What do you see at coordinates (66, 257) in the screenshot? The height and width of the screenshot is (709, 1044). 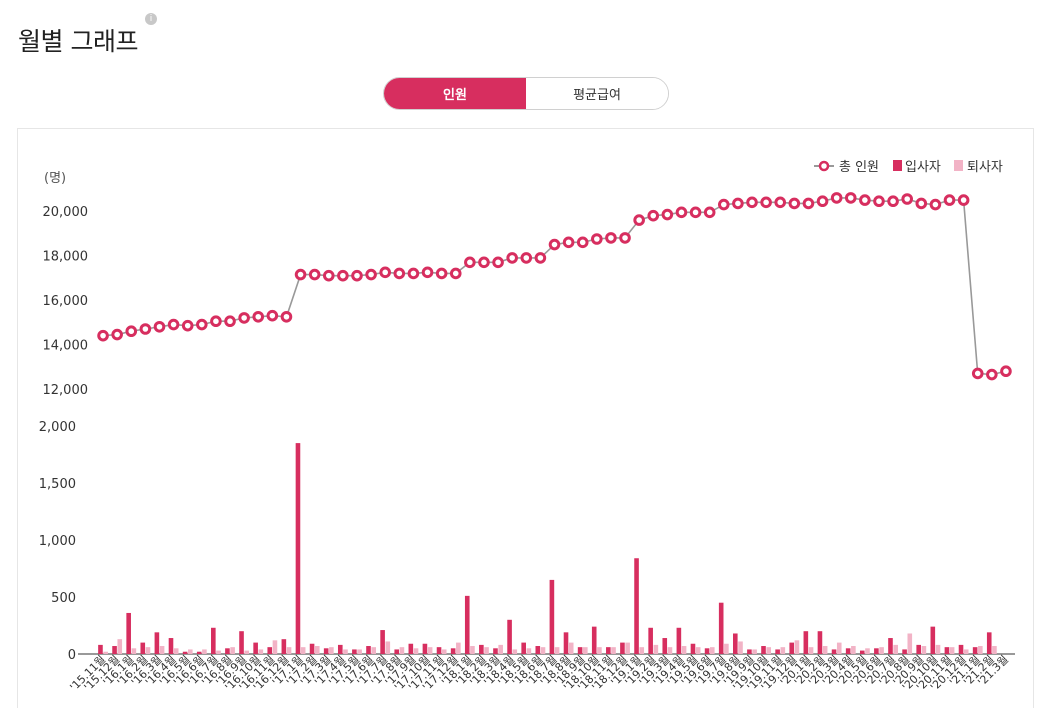 I see `line-y-tick-label: 18,000` at bounding box center [66, 257].